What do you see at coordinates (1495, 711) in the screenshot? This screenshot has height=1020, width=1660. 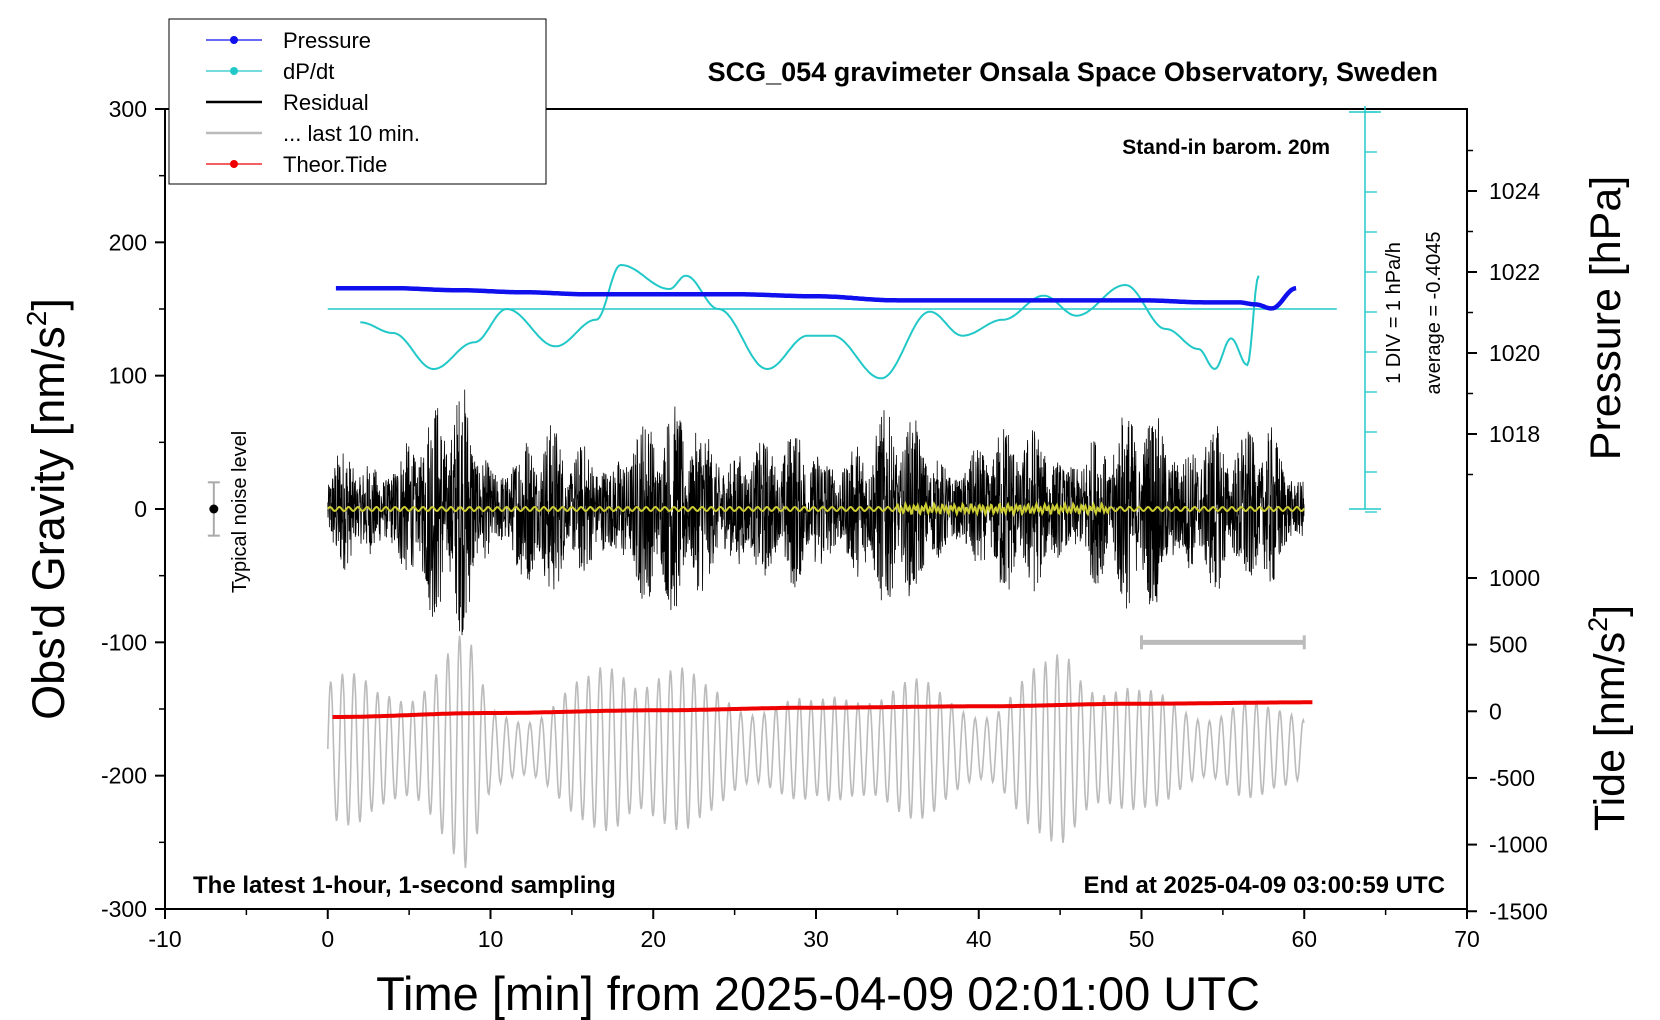 I see `tide-tick-label-2: 0` at bounding box center [1495, 711].